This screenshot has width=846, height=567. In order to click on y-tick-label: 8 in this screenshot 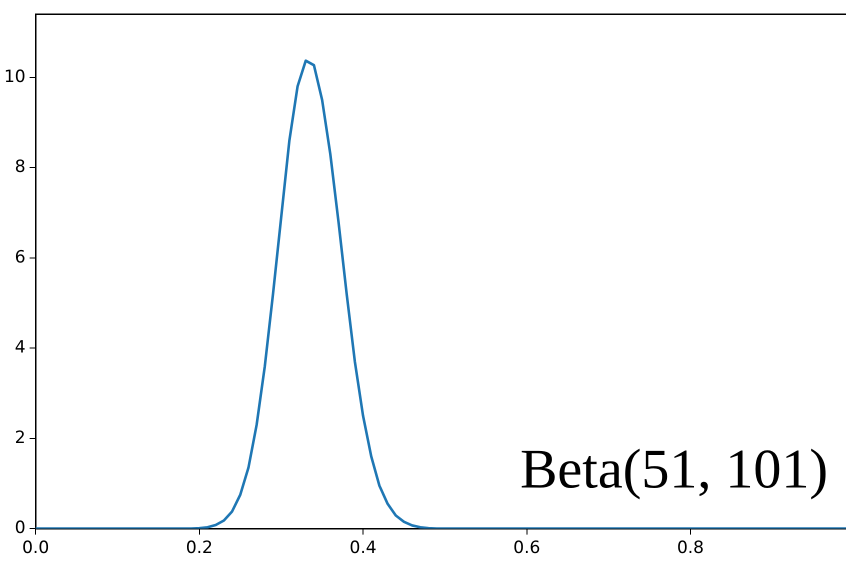, I will do `click(20, 167)`.